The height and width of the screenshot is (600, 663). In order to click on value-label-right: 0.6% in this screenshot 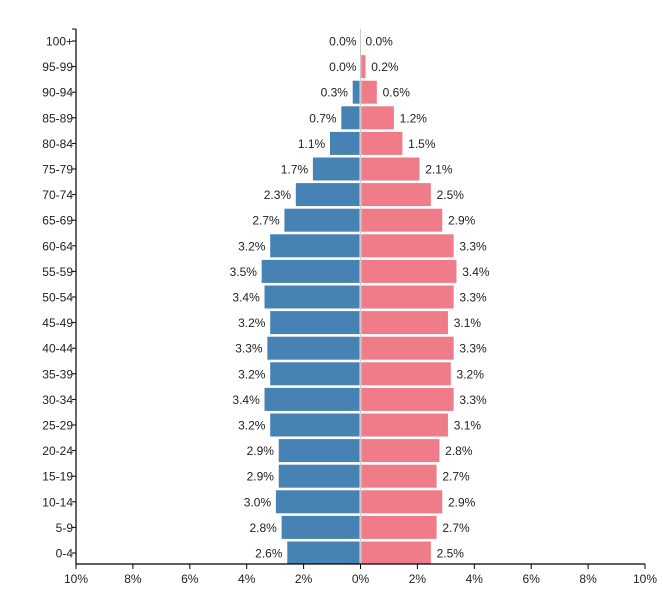, I will do `click(397, 93)`.